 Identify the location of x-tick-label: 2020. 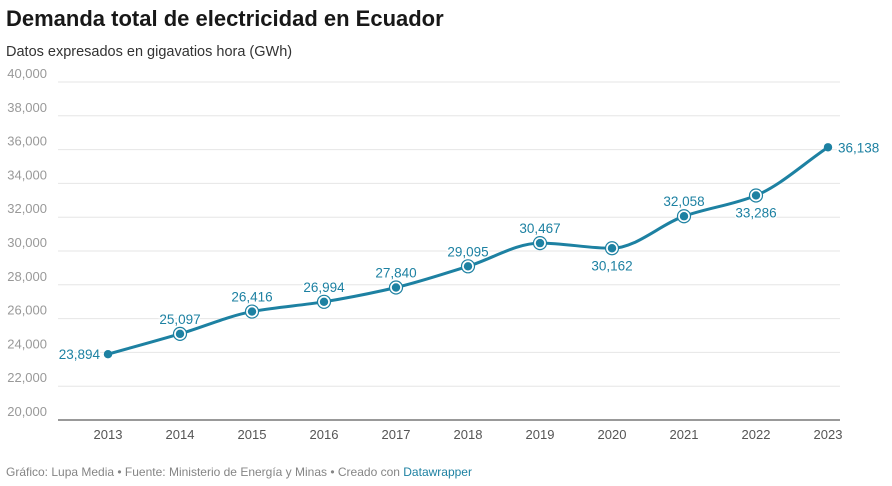
(612, 434).